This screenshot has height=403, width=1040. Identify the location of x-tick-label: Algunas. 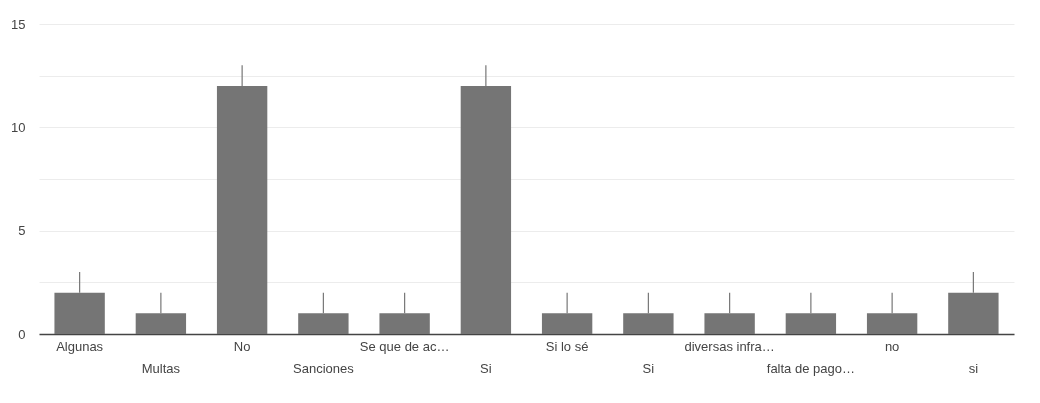
(80, 346).